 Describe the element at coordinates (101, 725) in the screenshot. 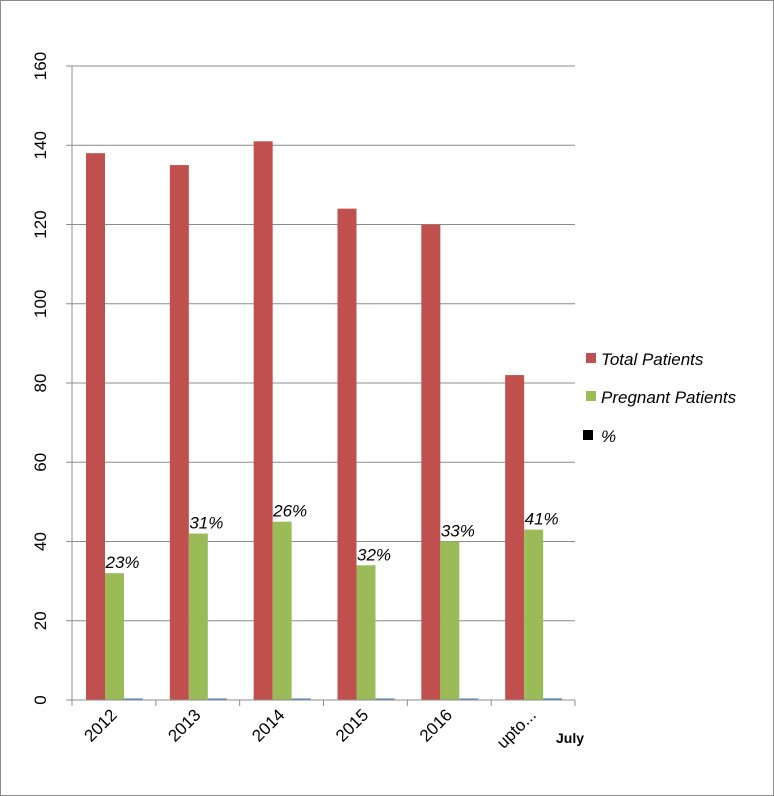

I see `x-tick-label: 2012` at that location.